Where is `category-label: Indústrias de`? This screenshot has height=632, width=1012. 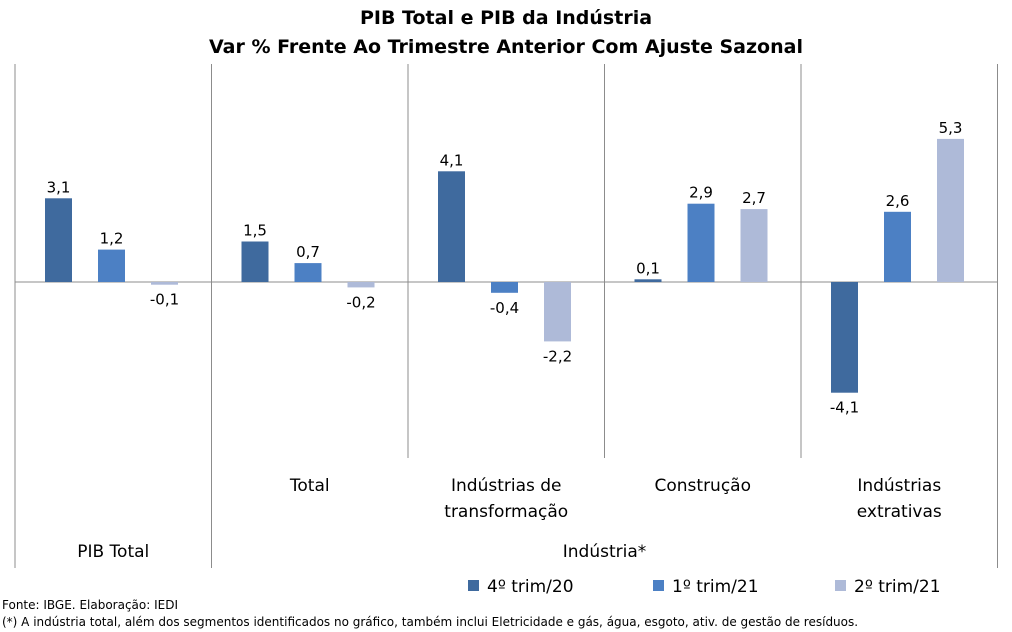 category-label: Indústrias de is located at coordinates (506, 486).